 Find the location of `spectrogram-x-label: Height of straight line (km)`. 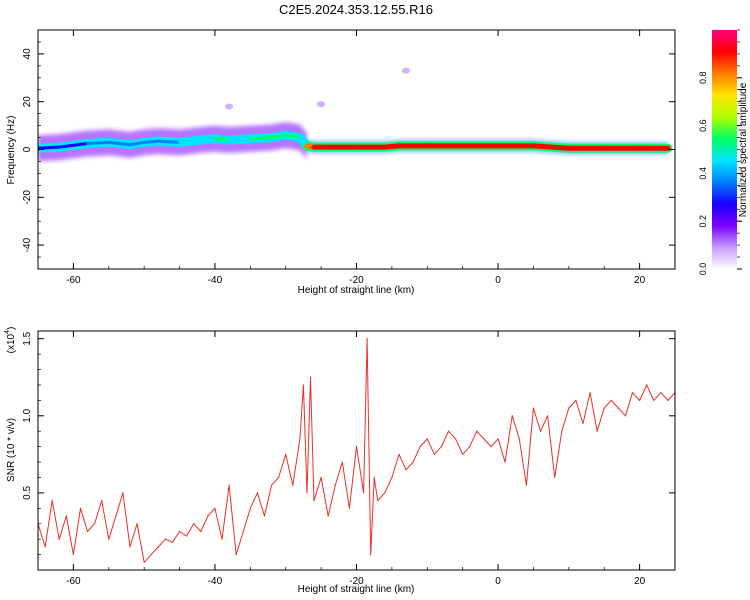

spectrogram-x-label: Height of straight line (km) is located at coordinates (356, 290).